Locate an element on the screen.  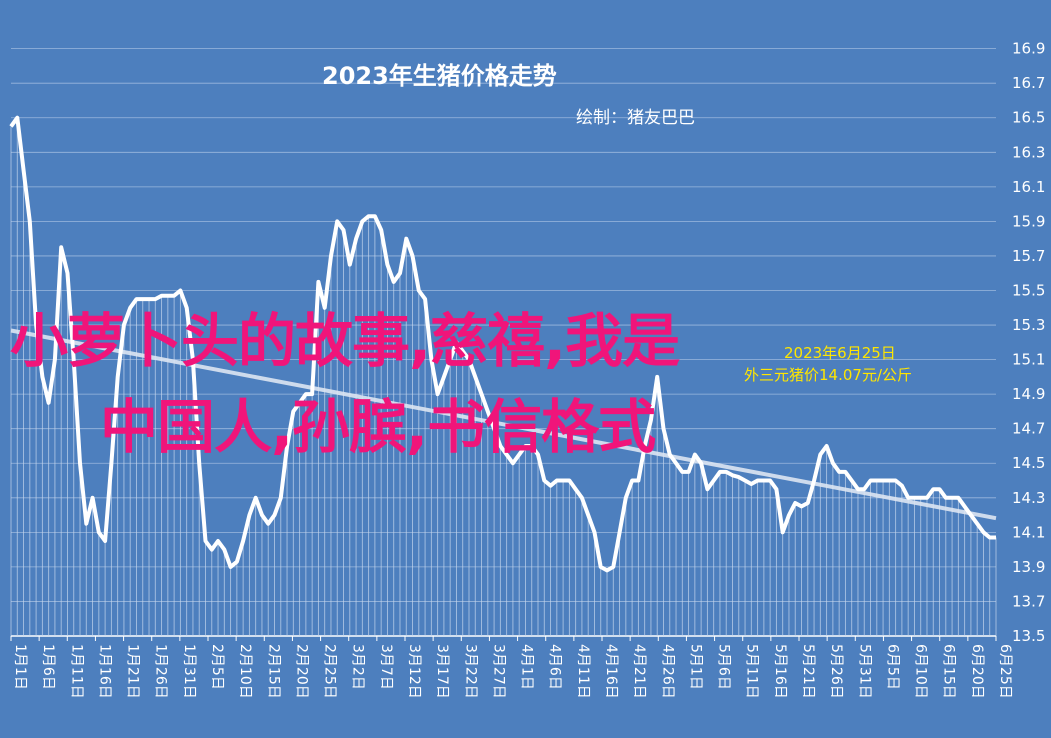
annotation-price: 外三元猪价14.07元/公斤 is located at coordinates (828, 375).